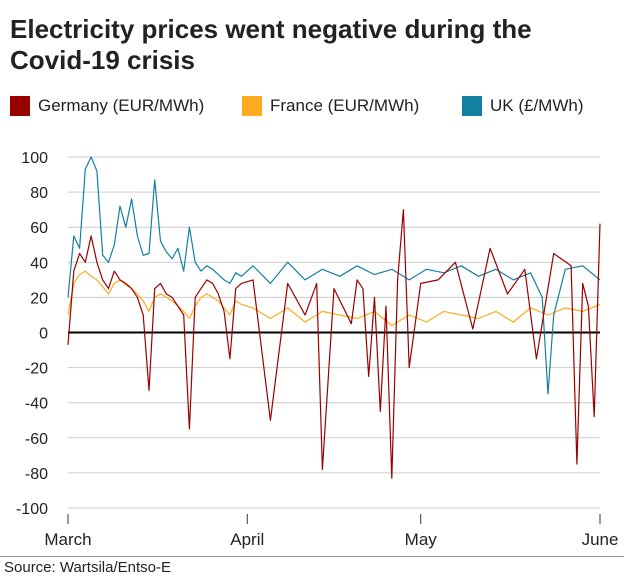 Image resolution: width=624 pixels, height=581 pixels. What do you see at coordinates (39, 263) in the screenshot?
I see `y-tick-label: 40` at bounding box center [39, 263].